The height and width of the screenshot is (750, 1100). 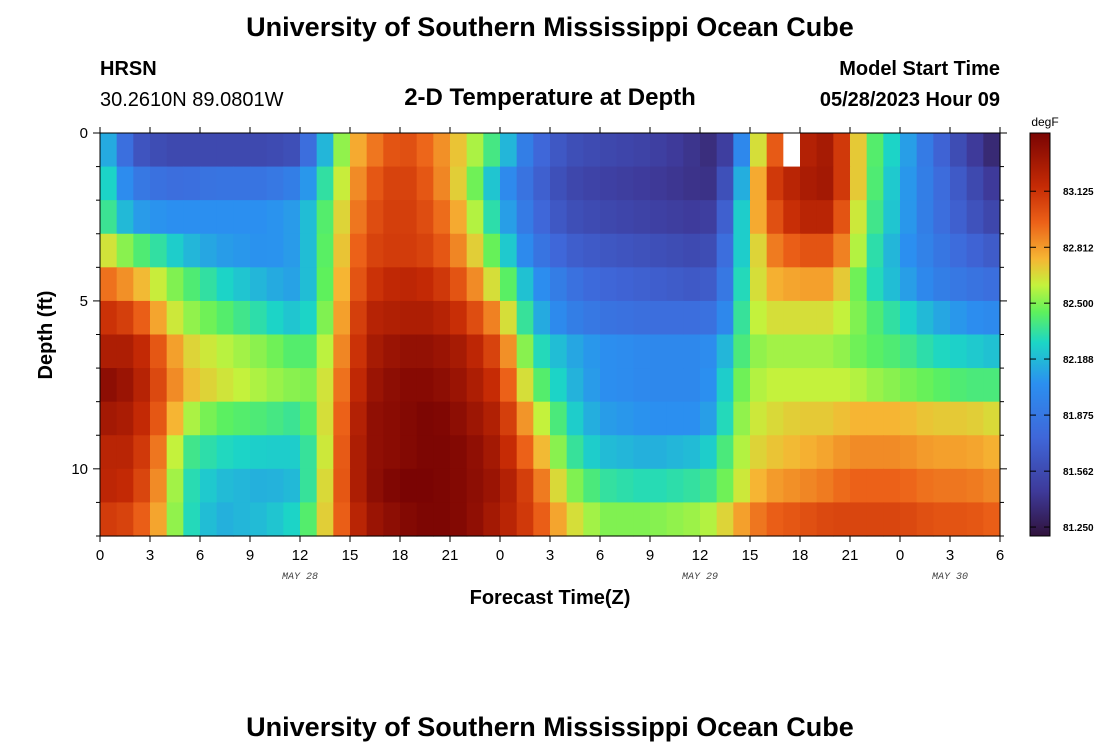 I want to click on x-tick-label: 0, so click(x=900, y=555).